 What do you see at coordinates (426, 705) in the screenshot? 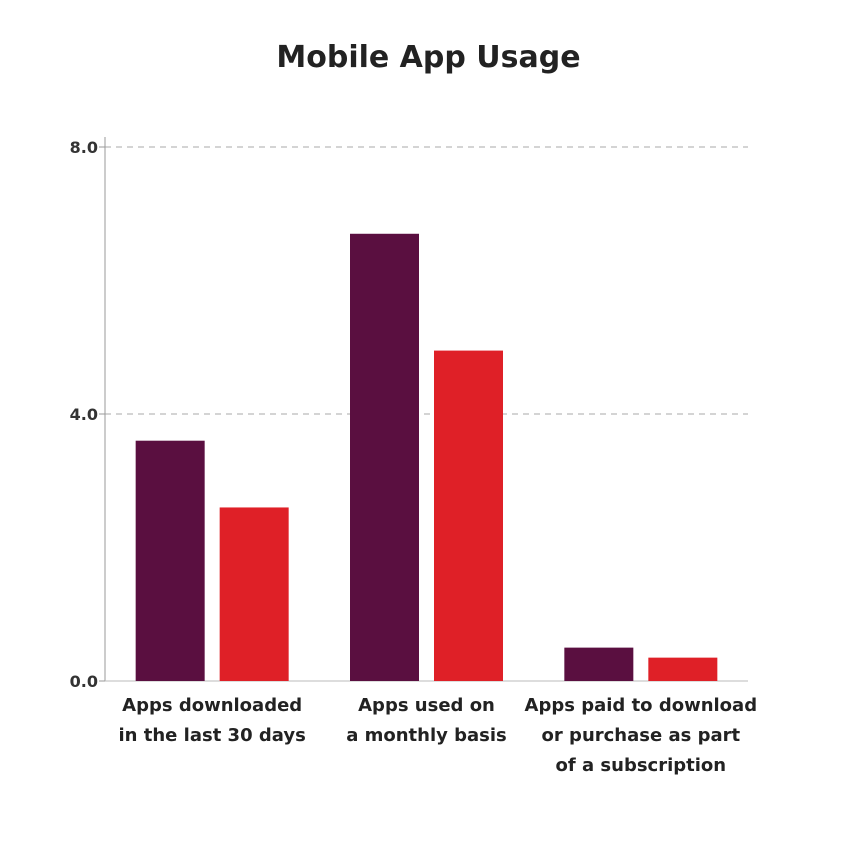
I see `x-category-label: Apps used on` at bounding box center [426, 705].